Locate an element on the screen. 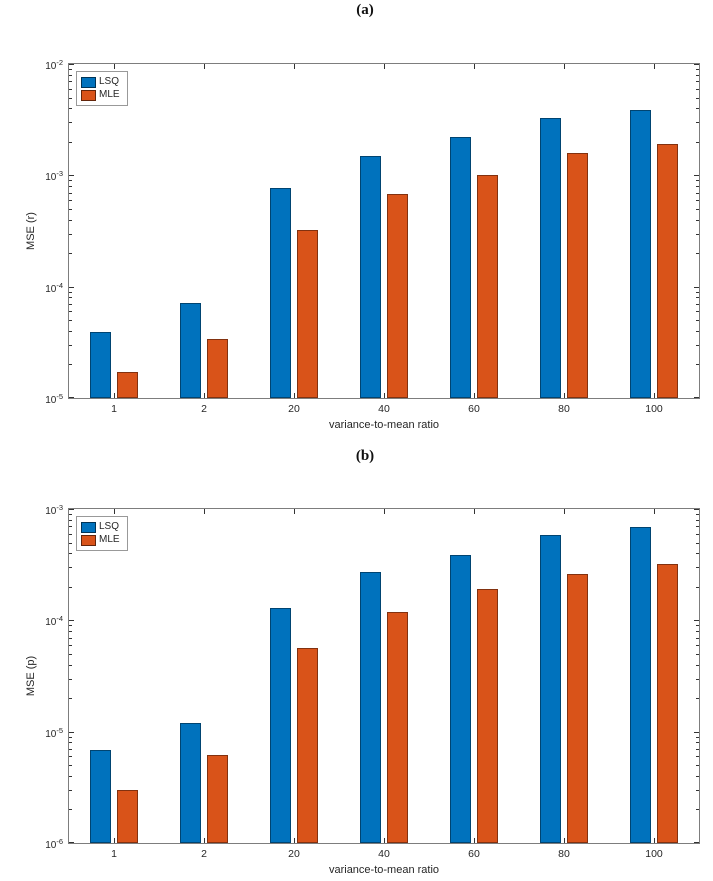 The height and width of the screenshot is (881, 713). legend-entry-lsq: LSQ is located at coordinates (100, 82).